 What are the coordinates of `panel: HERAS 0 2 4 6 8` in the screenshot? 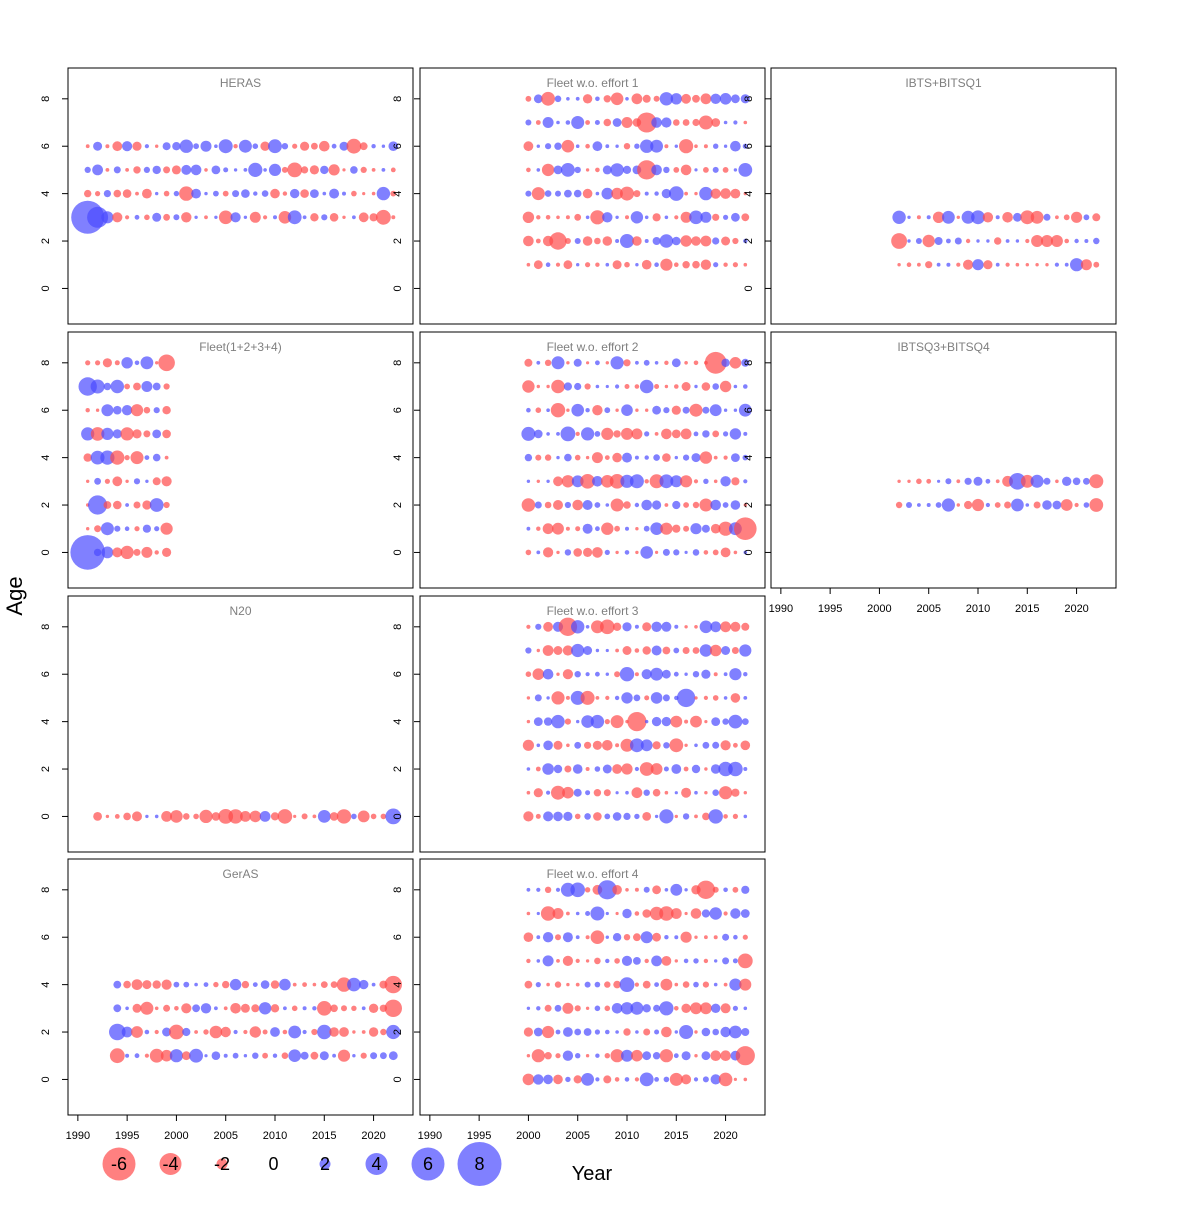 It's located at (227, 196).